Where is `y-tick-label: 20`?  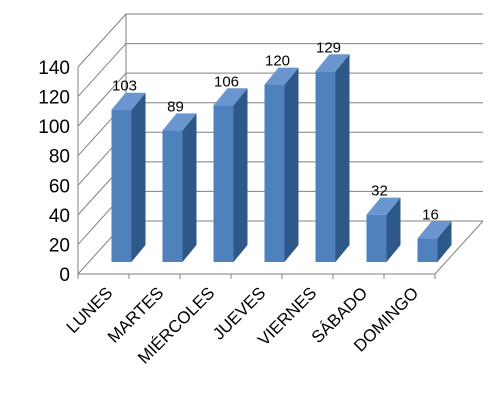 y-tick-label: 20 is located at coordinates (59, 245).